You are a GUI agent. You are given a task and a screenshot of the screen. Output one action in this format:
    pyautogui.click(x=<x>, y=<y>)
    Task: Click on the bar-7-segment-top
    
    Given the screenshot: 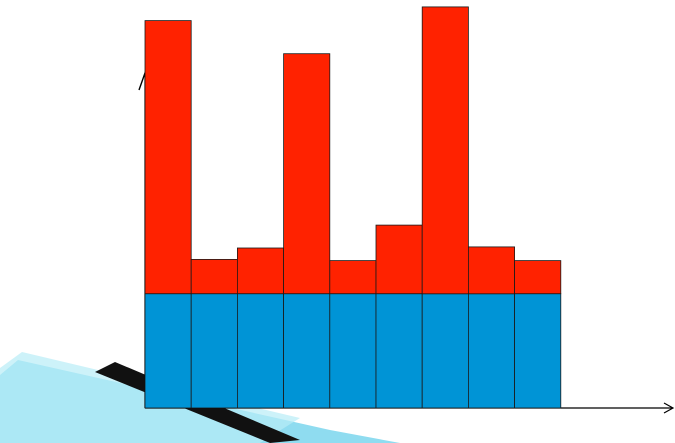 What is the action you would take?
    pyautogui.click(x=445, y=150)
    